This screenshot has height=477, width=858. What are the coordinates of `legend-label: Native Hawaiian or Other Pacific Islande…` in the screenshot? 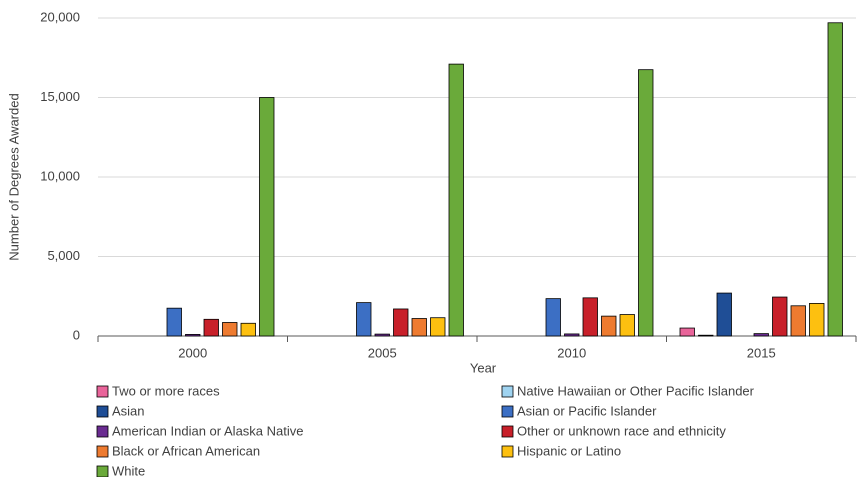 It's located at (636, 390).